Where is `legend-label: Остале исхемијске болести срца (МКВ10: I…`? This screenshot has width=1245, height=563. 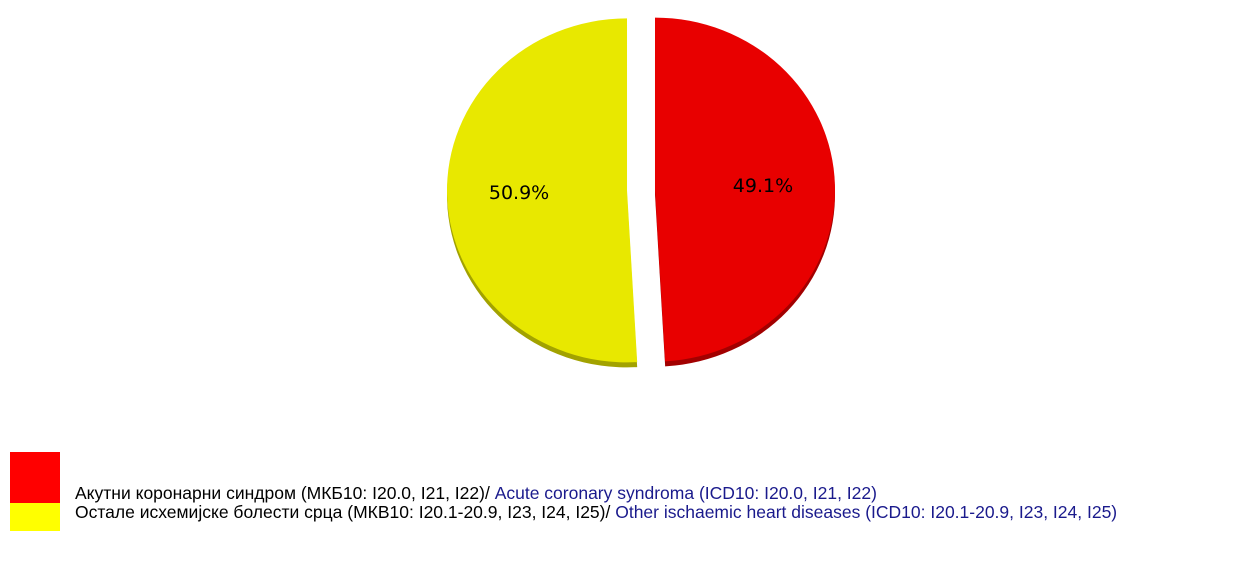 legend-label: Остале исхемијске болести срца (МКВ10: I… is located at coordinates (345, 512).